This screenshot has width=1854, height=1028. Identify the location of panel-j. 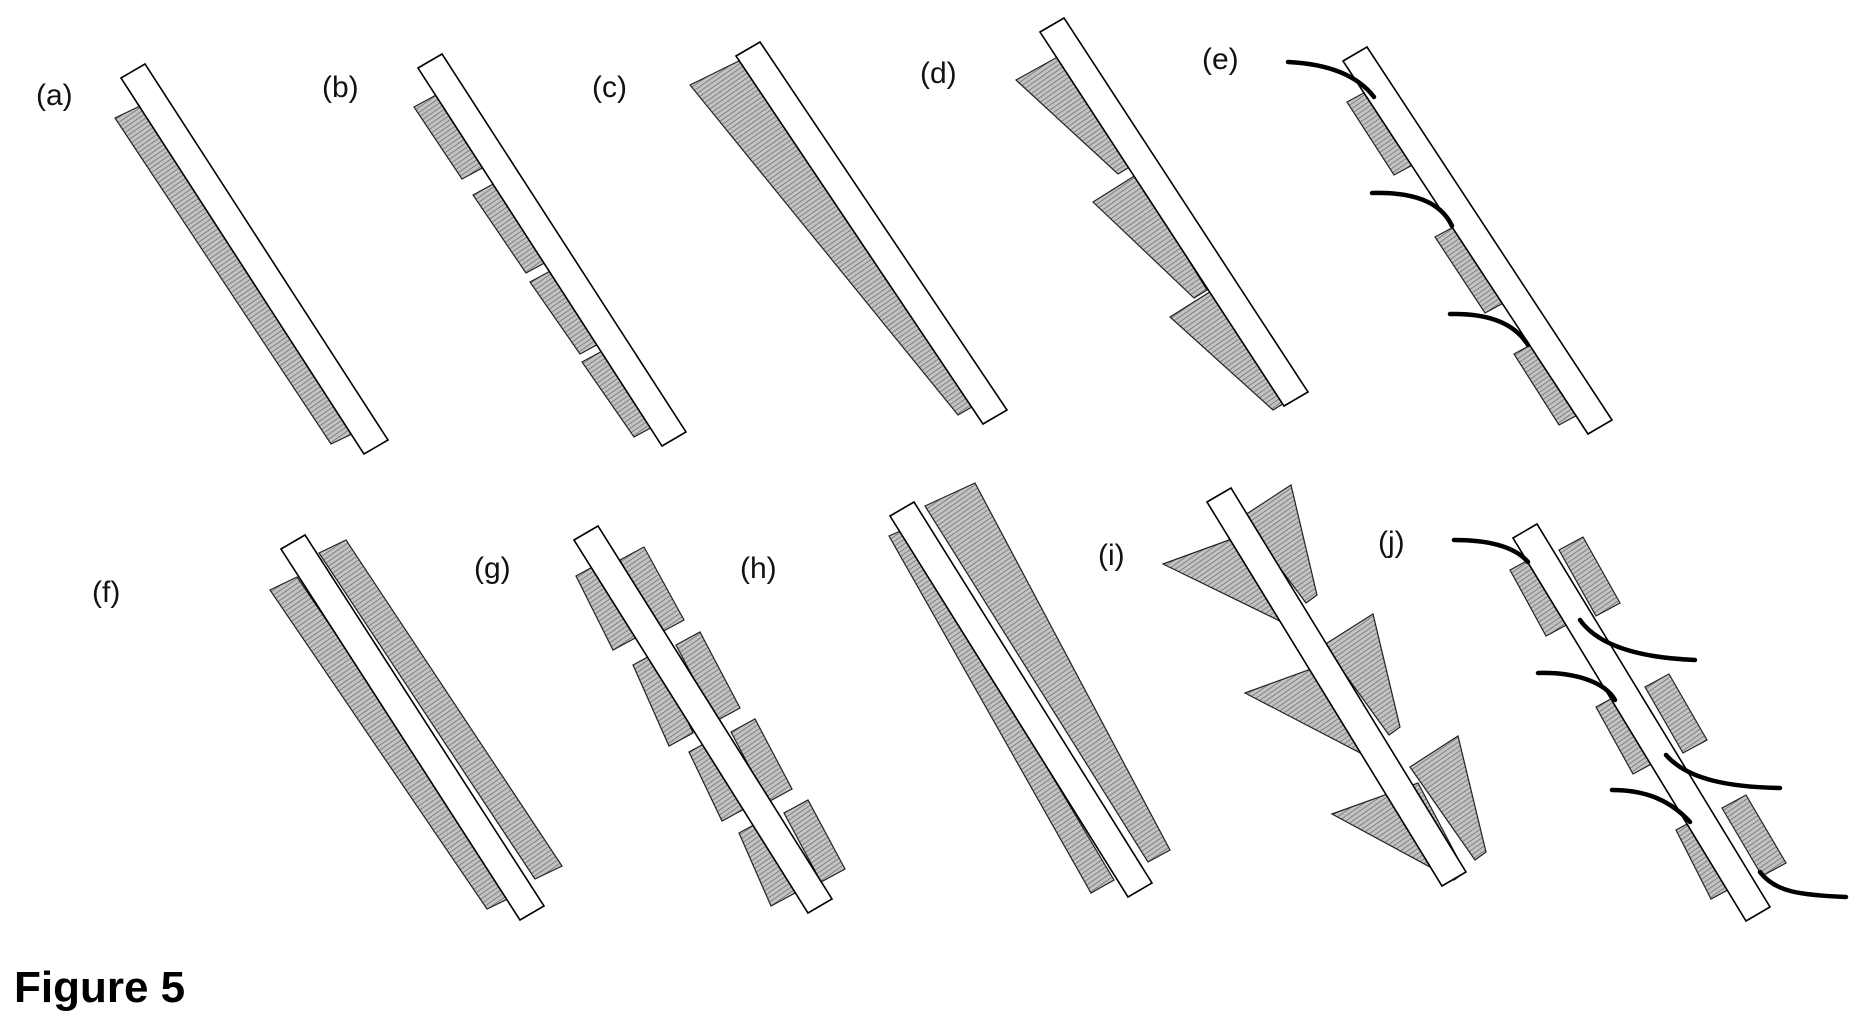
(1650, 722).